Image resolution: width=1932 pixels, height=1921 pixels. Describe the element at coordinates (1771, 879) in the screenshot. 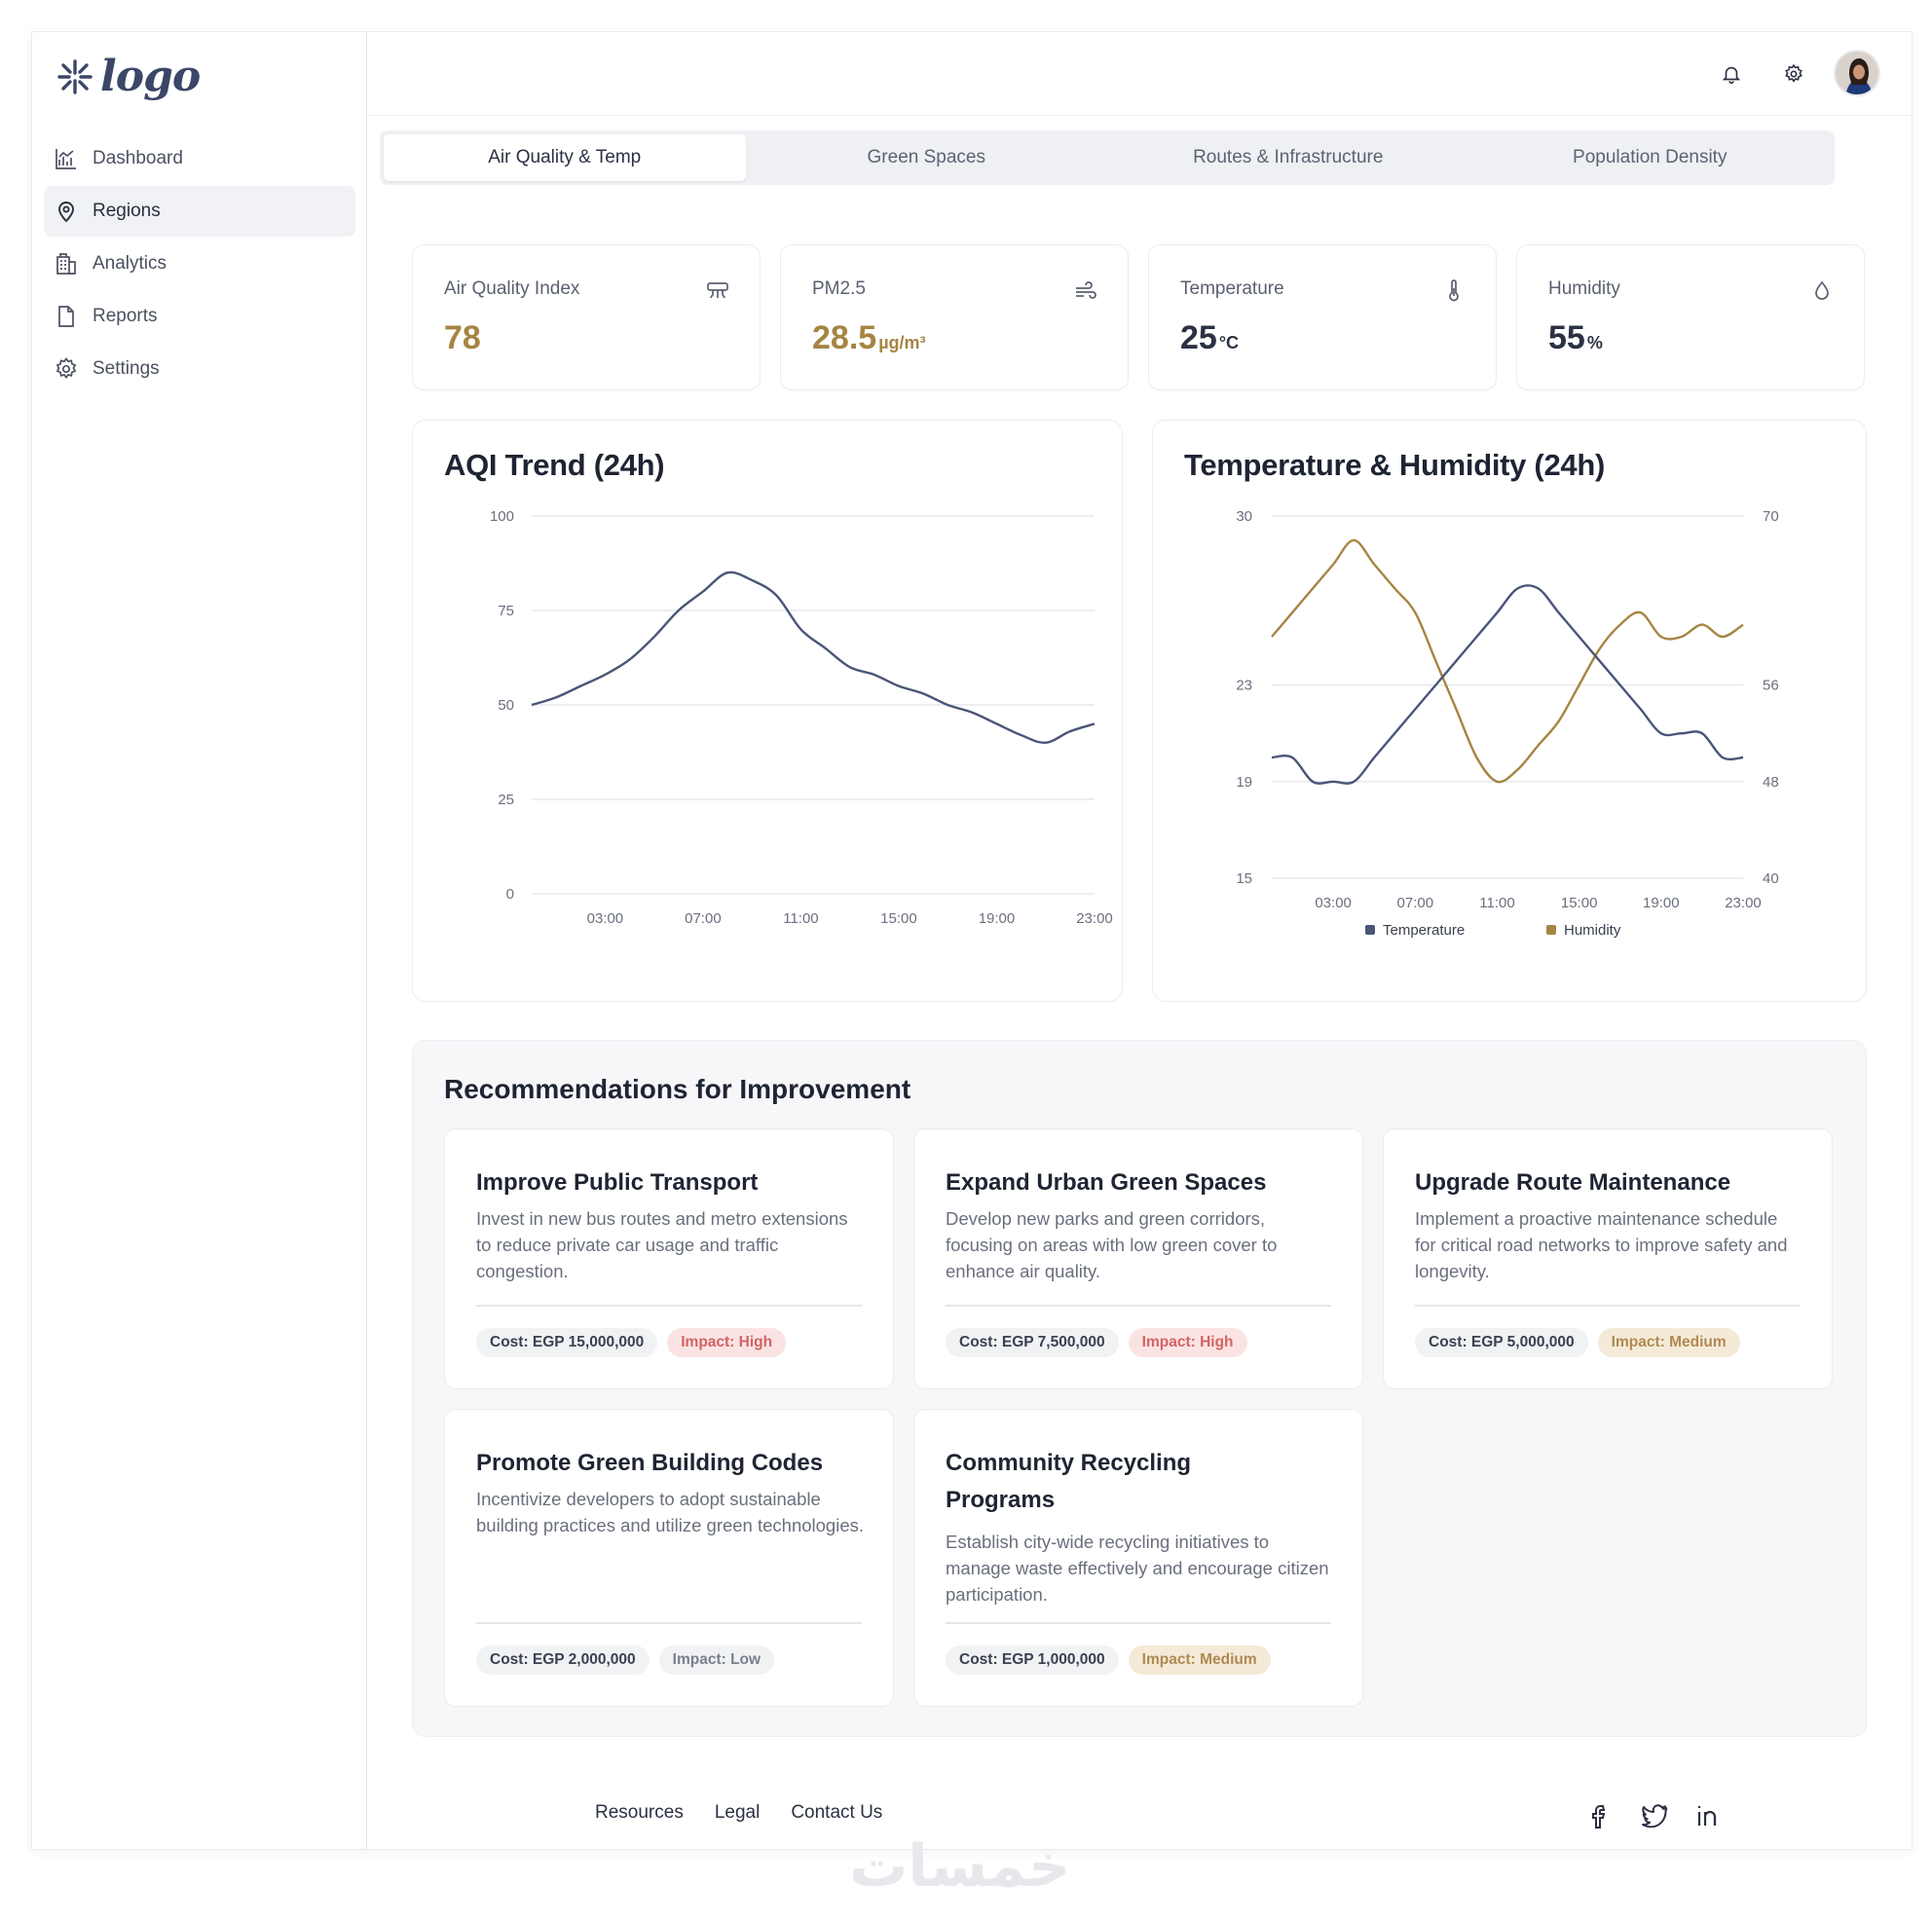

I see `y-right-tick-label: 40` at that location.